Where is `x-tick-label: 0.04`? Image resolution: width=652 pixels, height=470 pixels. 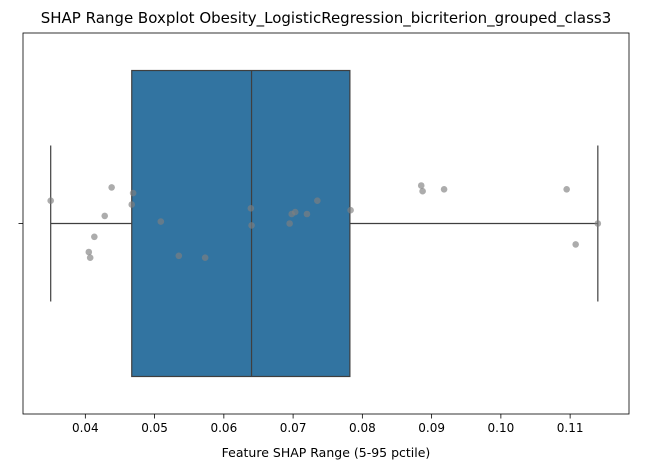
x-tick-label: 0.04 is located at coordinates (85, 428).